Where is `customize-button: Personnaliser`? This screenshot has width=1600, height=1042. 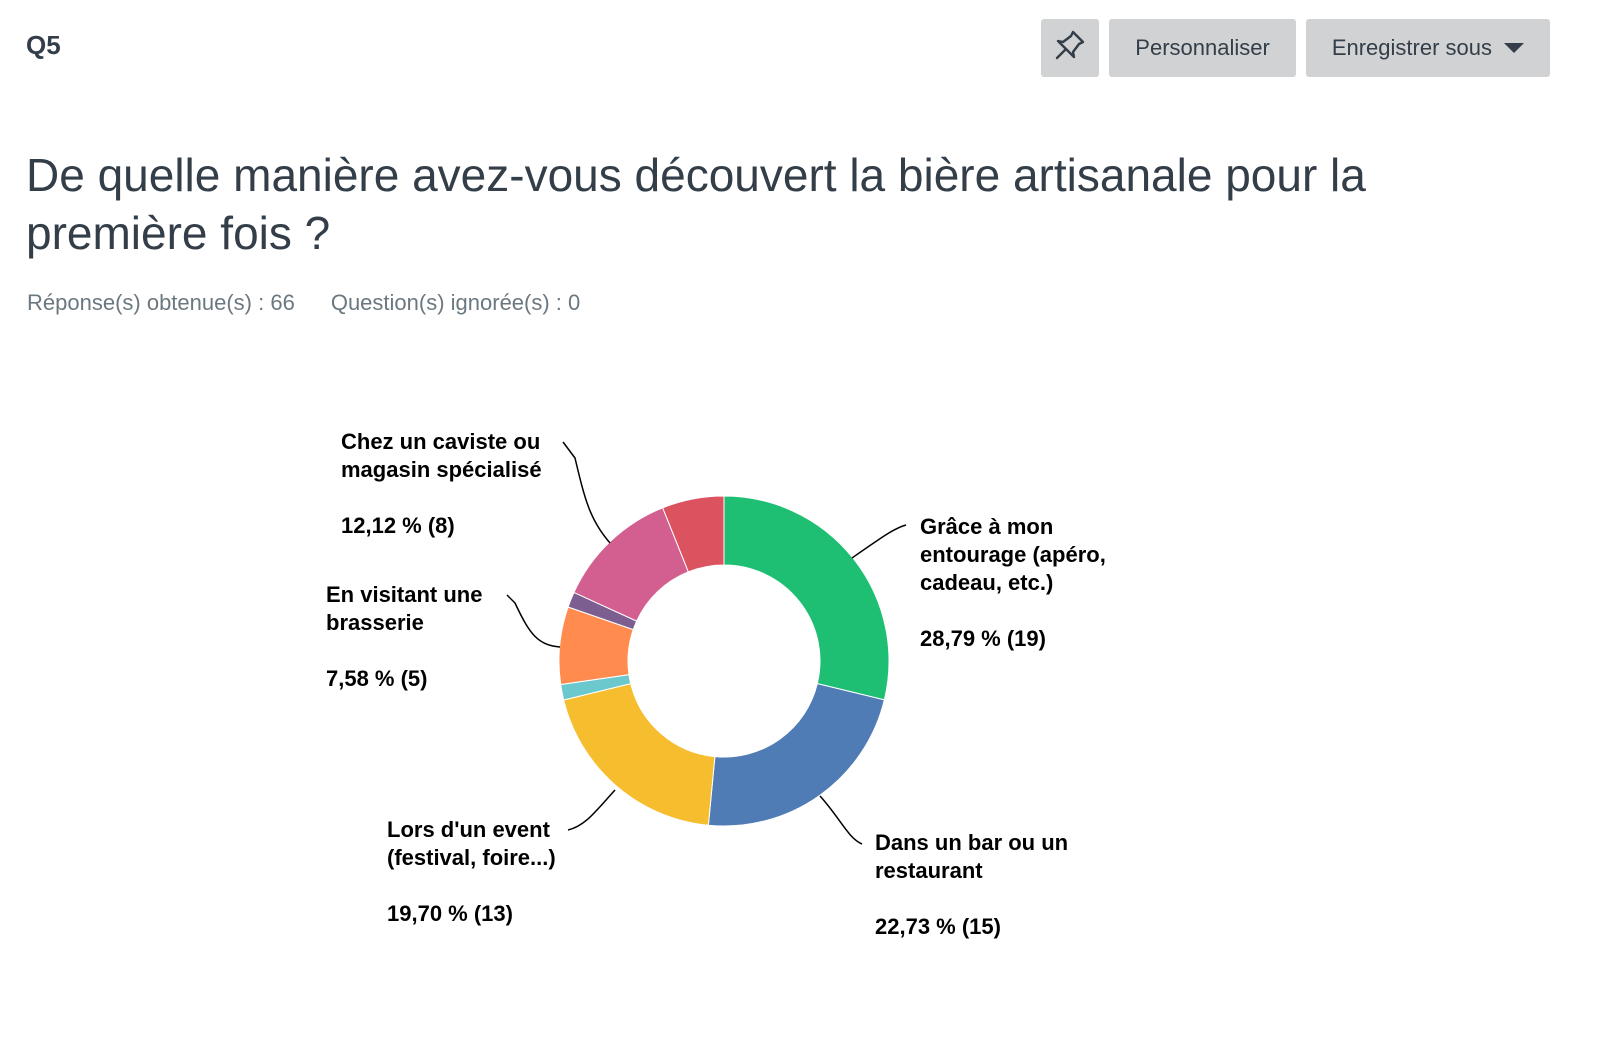 customize-button: Personnaliser is located at coordinates (1202, 48).